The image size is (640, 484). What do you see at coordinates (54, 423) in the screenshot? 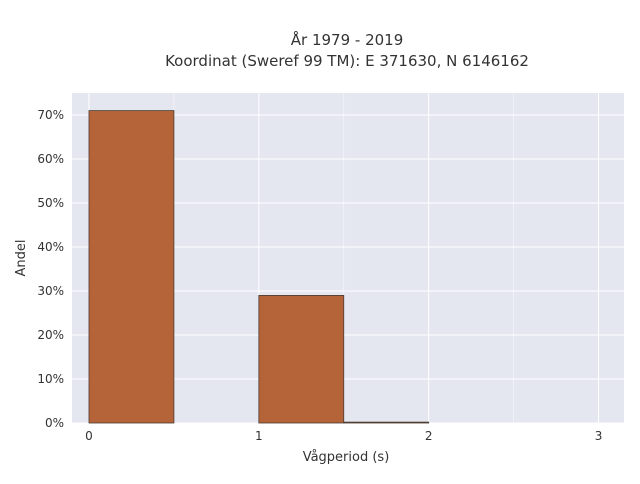
I see `y-tick-label: 0%` at bounding box center [54, 423].